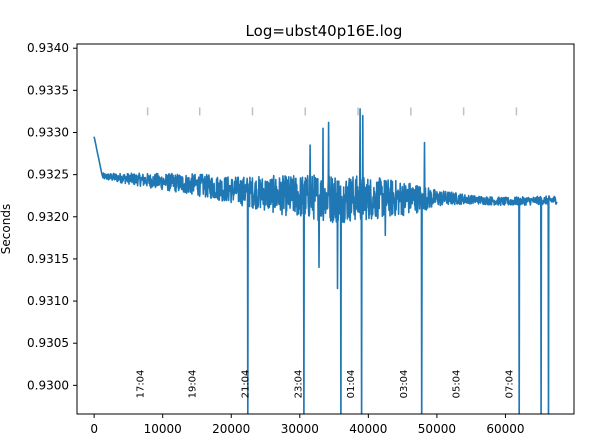 The height and width of the screenshot is (443, 595). I want to click on y-tick-label: 0.9325, so click(48, 175).